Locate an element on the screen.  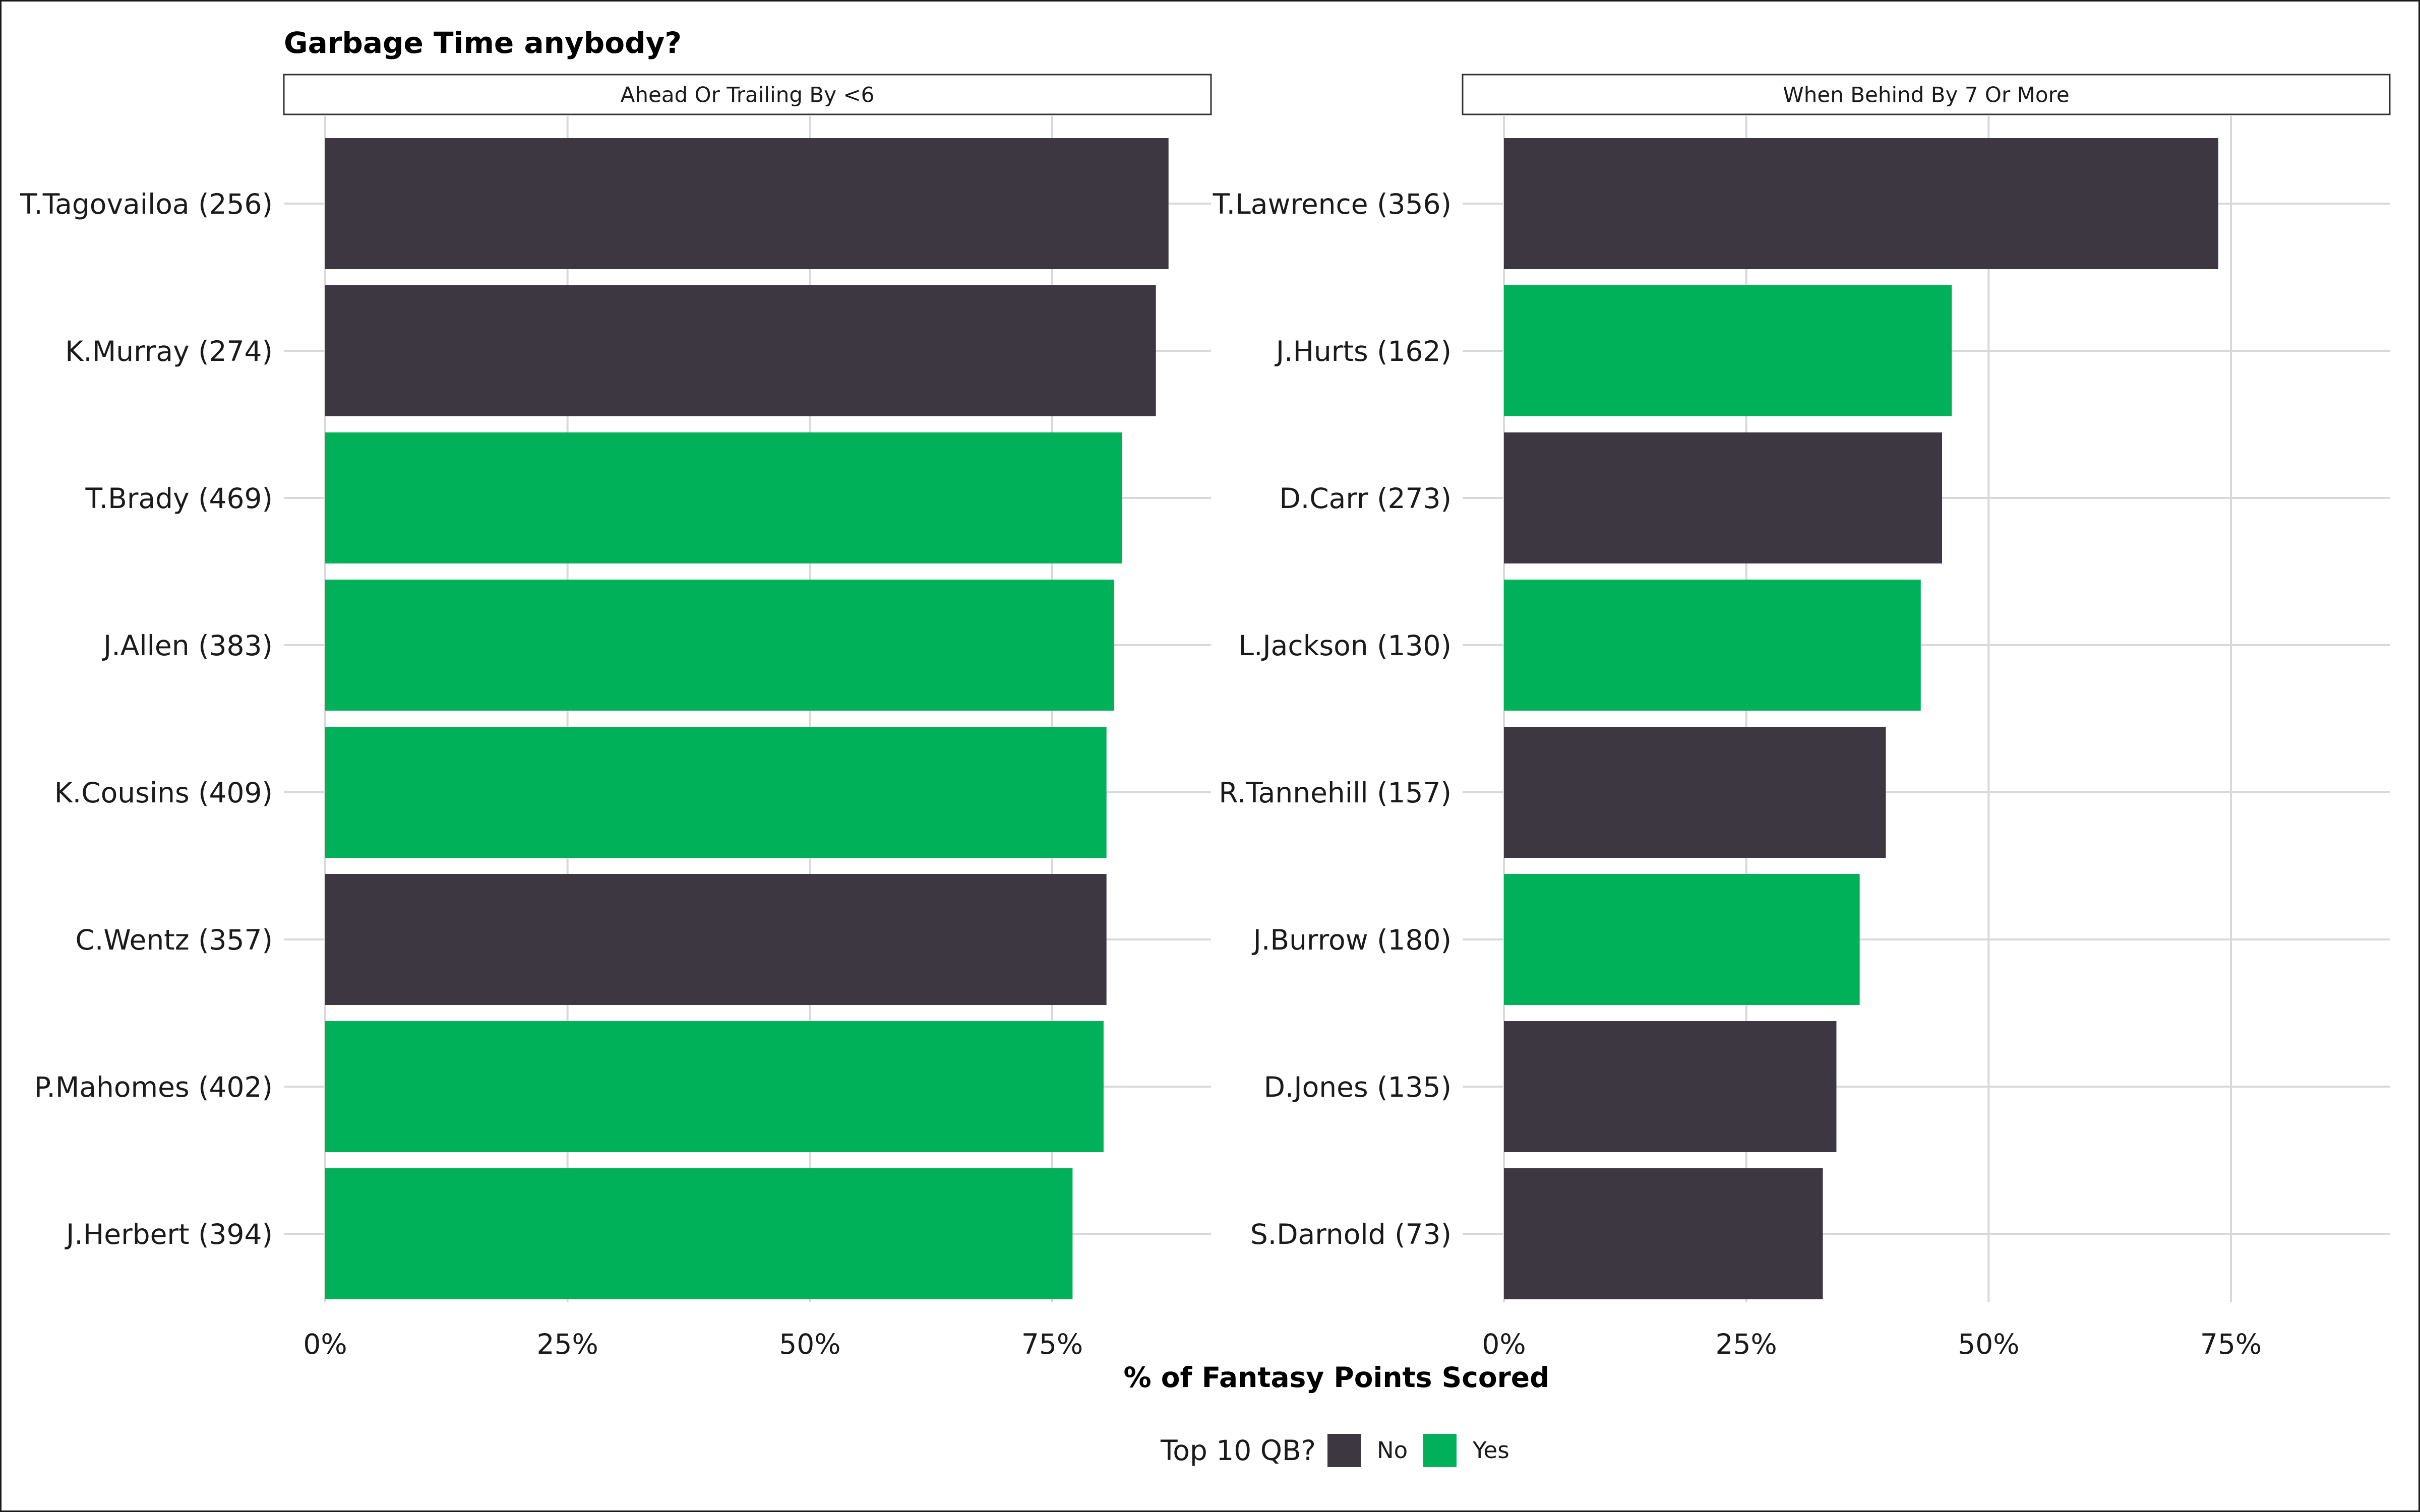
legend-title: Top 10 QB? is located at coordinates (1238, 1450).